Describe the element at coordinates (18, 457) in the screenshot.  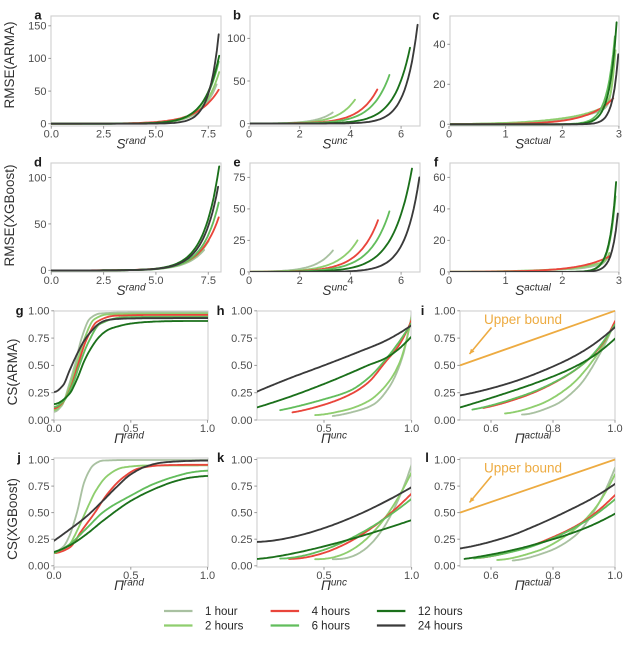
I see `svg-text: j` at that location.